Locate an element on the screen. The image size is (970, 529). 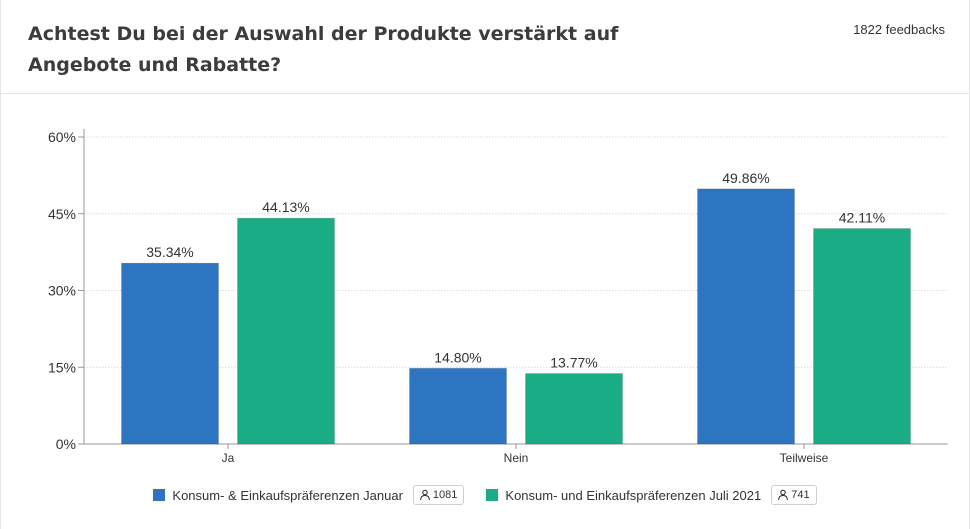
legend-count-badge-juli: 741 is located at coordinates (794, 495).